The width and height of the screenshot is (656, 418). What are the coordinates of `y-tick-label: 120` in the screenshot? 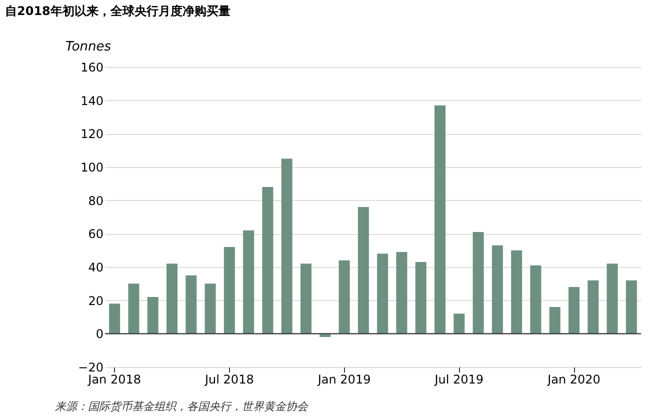 It's located at (92, 134).